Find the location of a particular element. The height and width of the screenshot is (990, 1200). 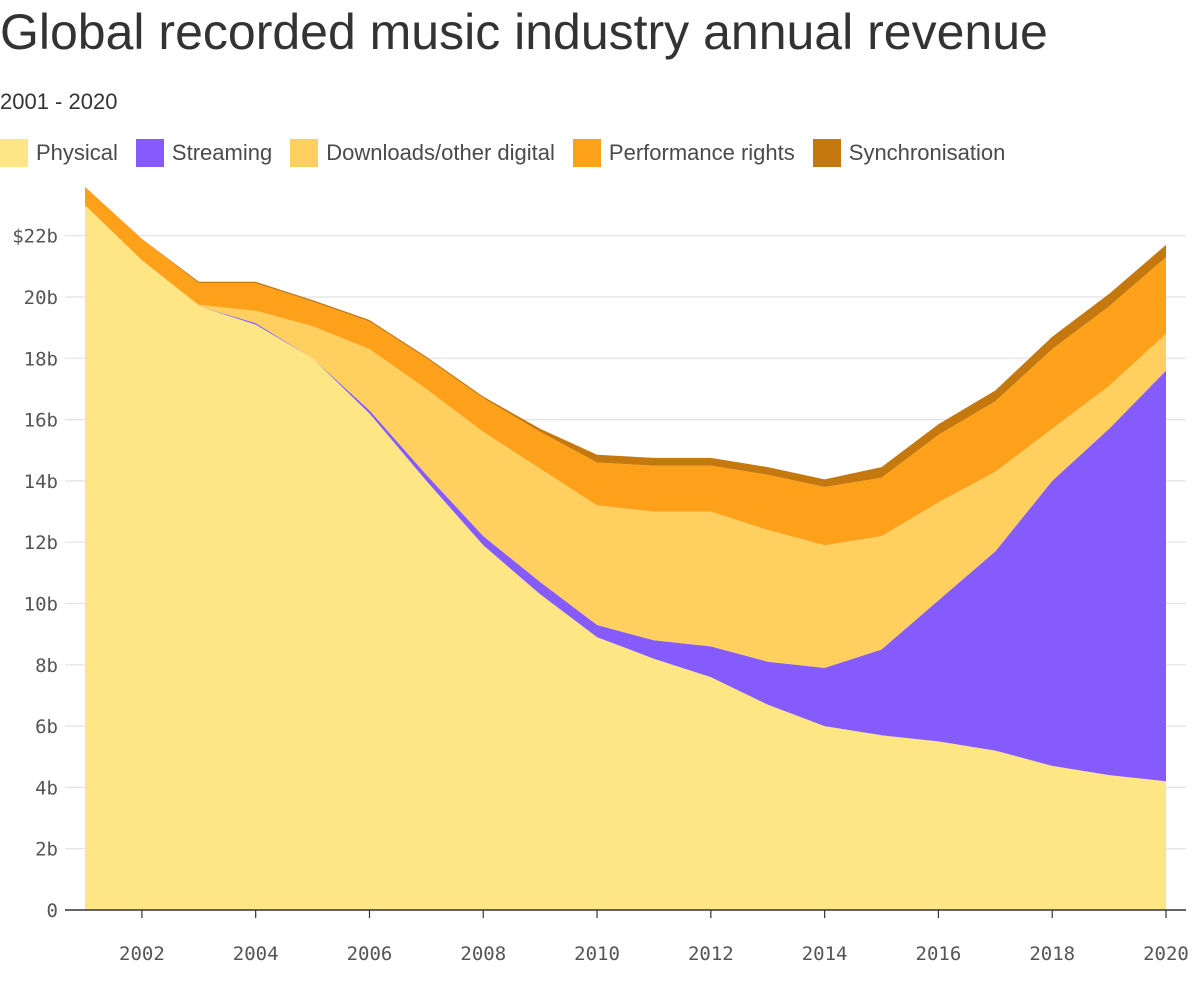

chart-subtitle: 2001 - 2020 is located at coordinates (59, 101).